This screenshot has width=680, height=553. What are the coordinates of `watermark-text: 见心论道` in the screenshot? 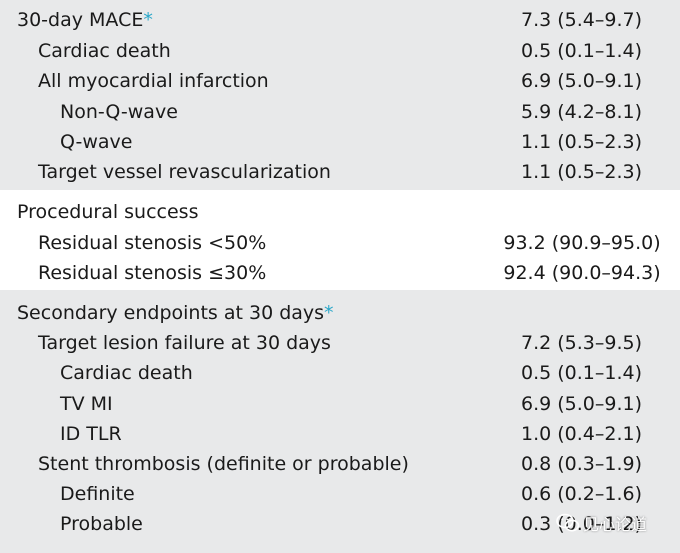 It's located at (615, 524).